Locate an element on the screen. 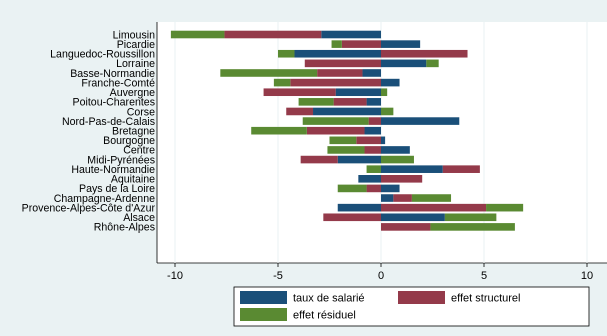 This screenshot has width=607, height=336. bar-effet-structurel-corse is located at coordinates (300, 111).